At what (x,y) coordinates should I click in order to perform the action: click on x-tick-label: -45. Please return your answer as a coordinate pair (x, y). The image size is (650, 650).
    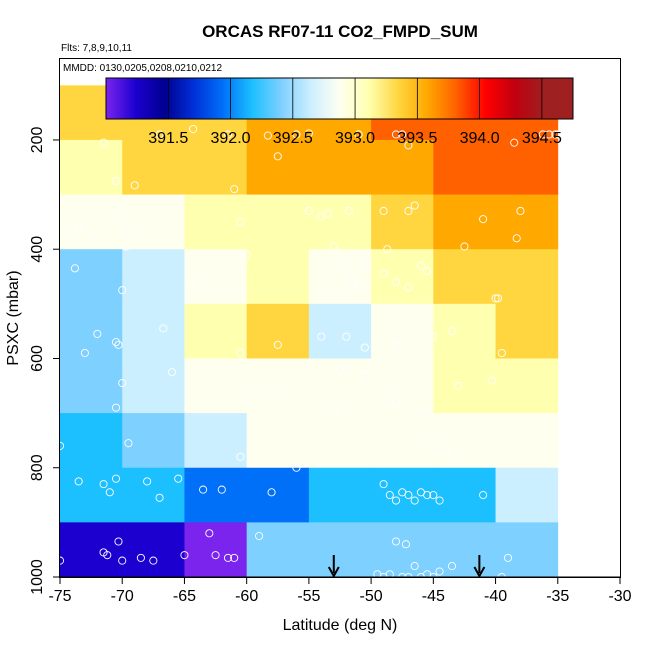
    Looking at the image, I should click on (433, 596).